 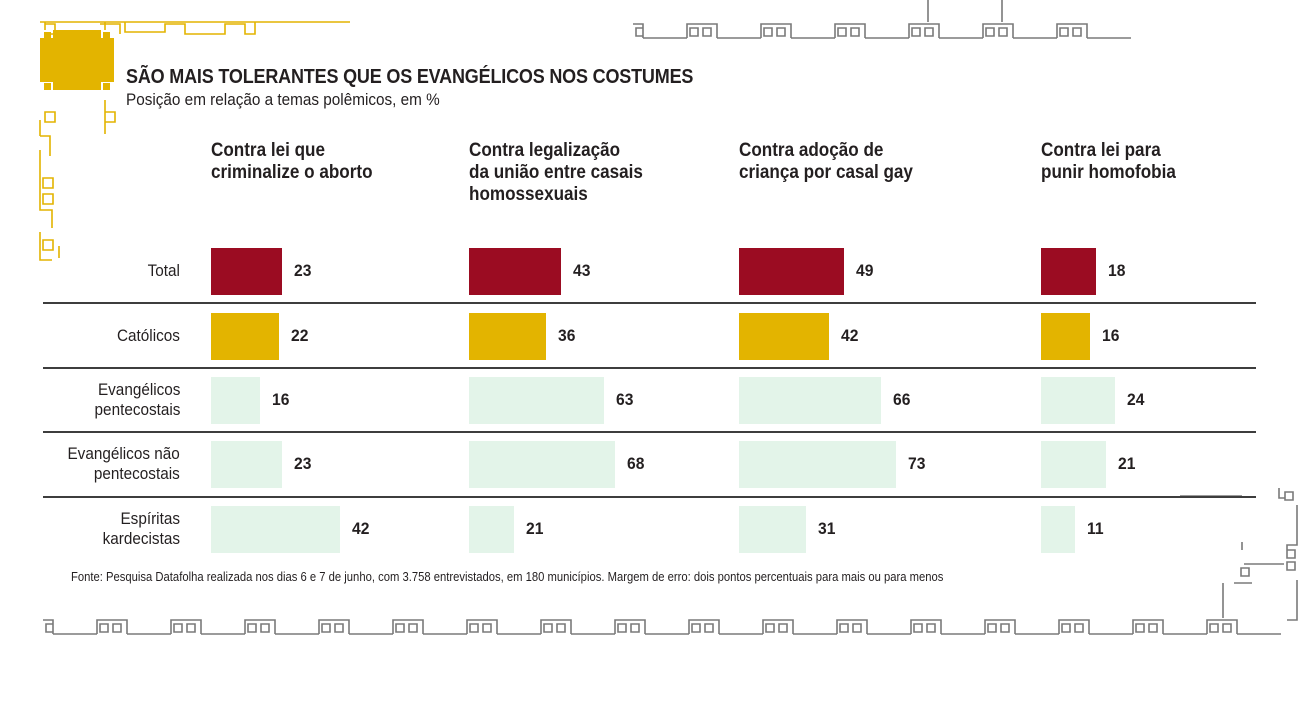 What do you see at coordinates (965, 11) in the screenshot?
I see `gray-meander-stem` at bounding box center [965, 11].